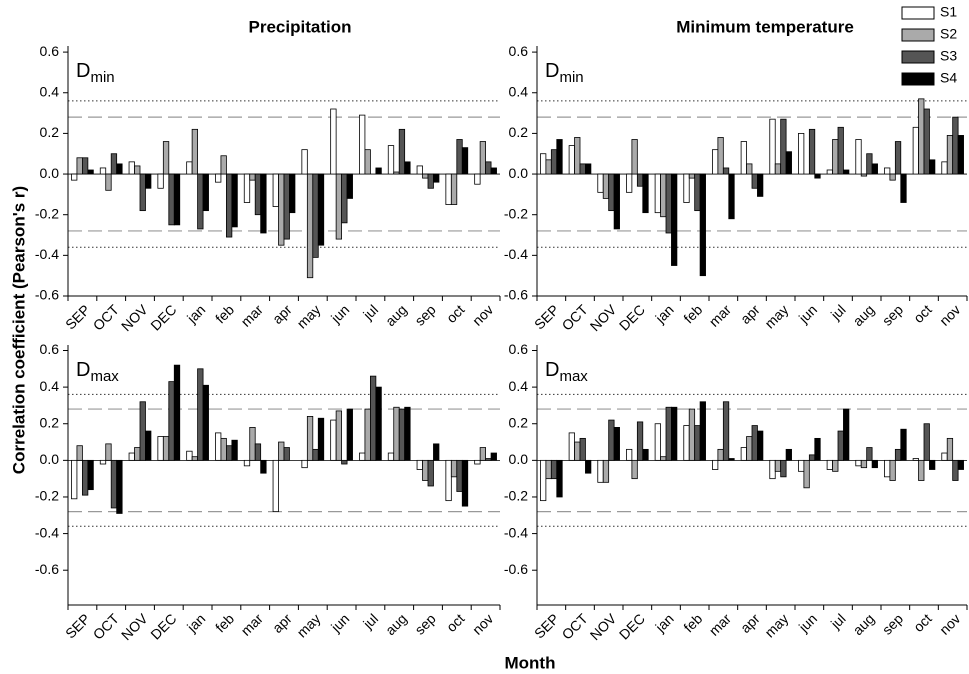  I want to click on panel-label-sub: min, so click(571, 77).